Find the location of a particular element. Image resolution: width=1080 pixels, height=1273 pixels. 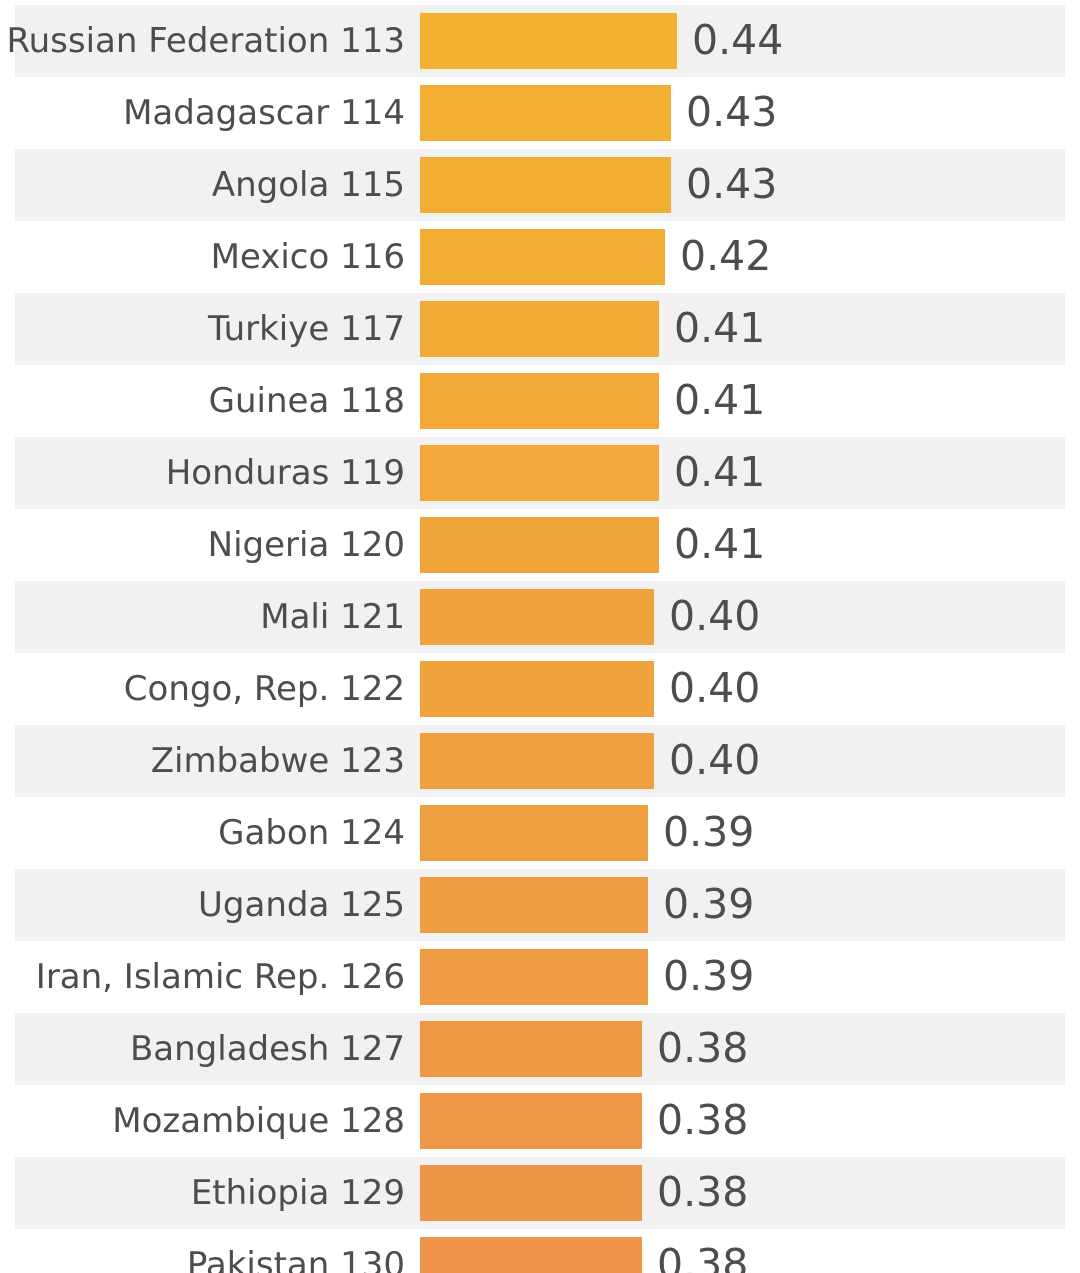

category-label: Gabon 124 is located at coordinates (311, 833).